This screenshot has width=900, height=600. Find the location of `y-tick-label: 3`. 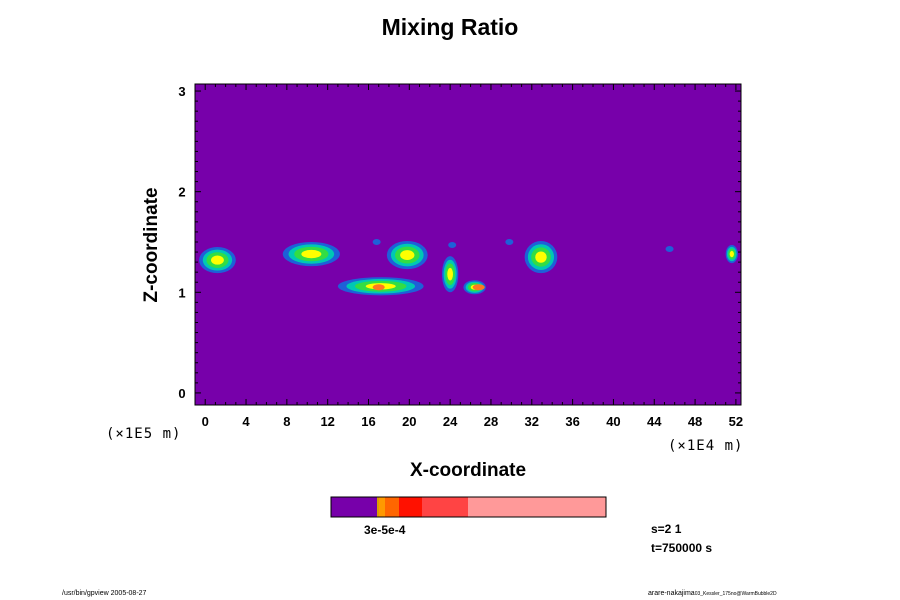

y-tick-label: 3 is located at coordinates (181, 91).